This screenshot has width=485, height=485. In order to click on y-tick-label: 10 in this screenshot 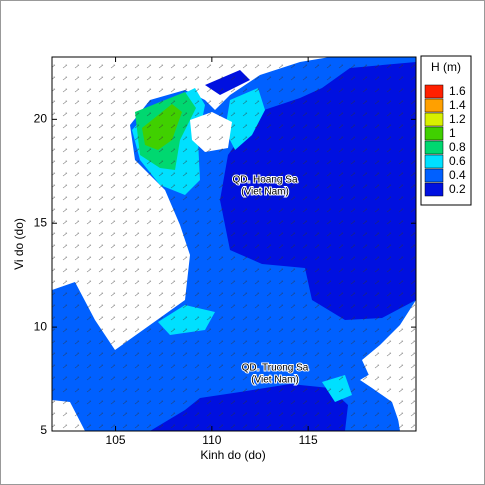, I will do `click(41, 326)`.